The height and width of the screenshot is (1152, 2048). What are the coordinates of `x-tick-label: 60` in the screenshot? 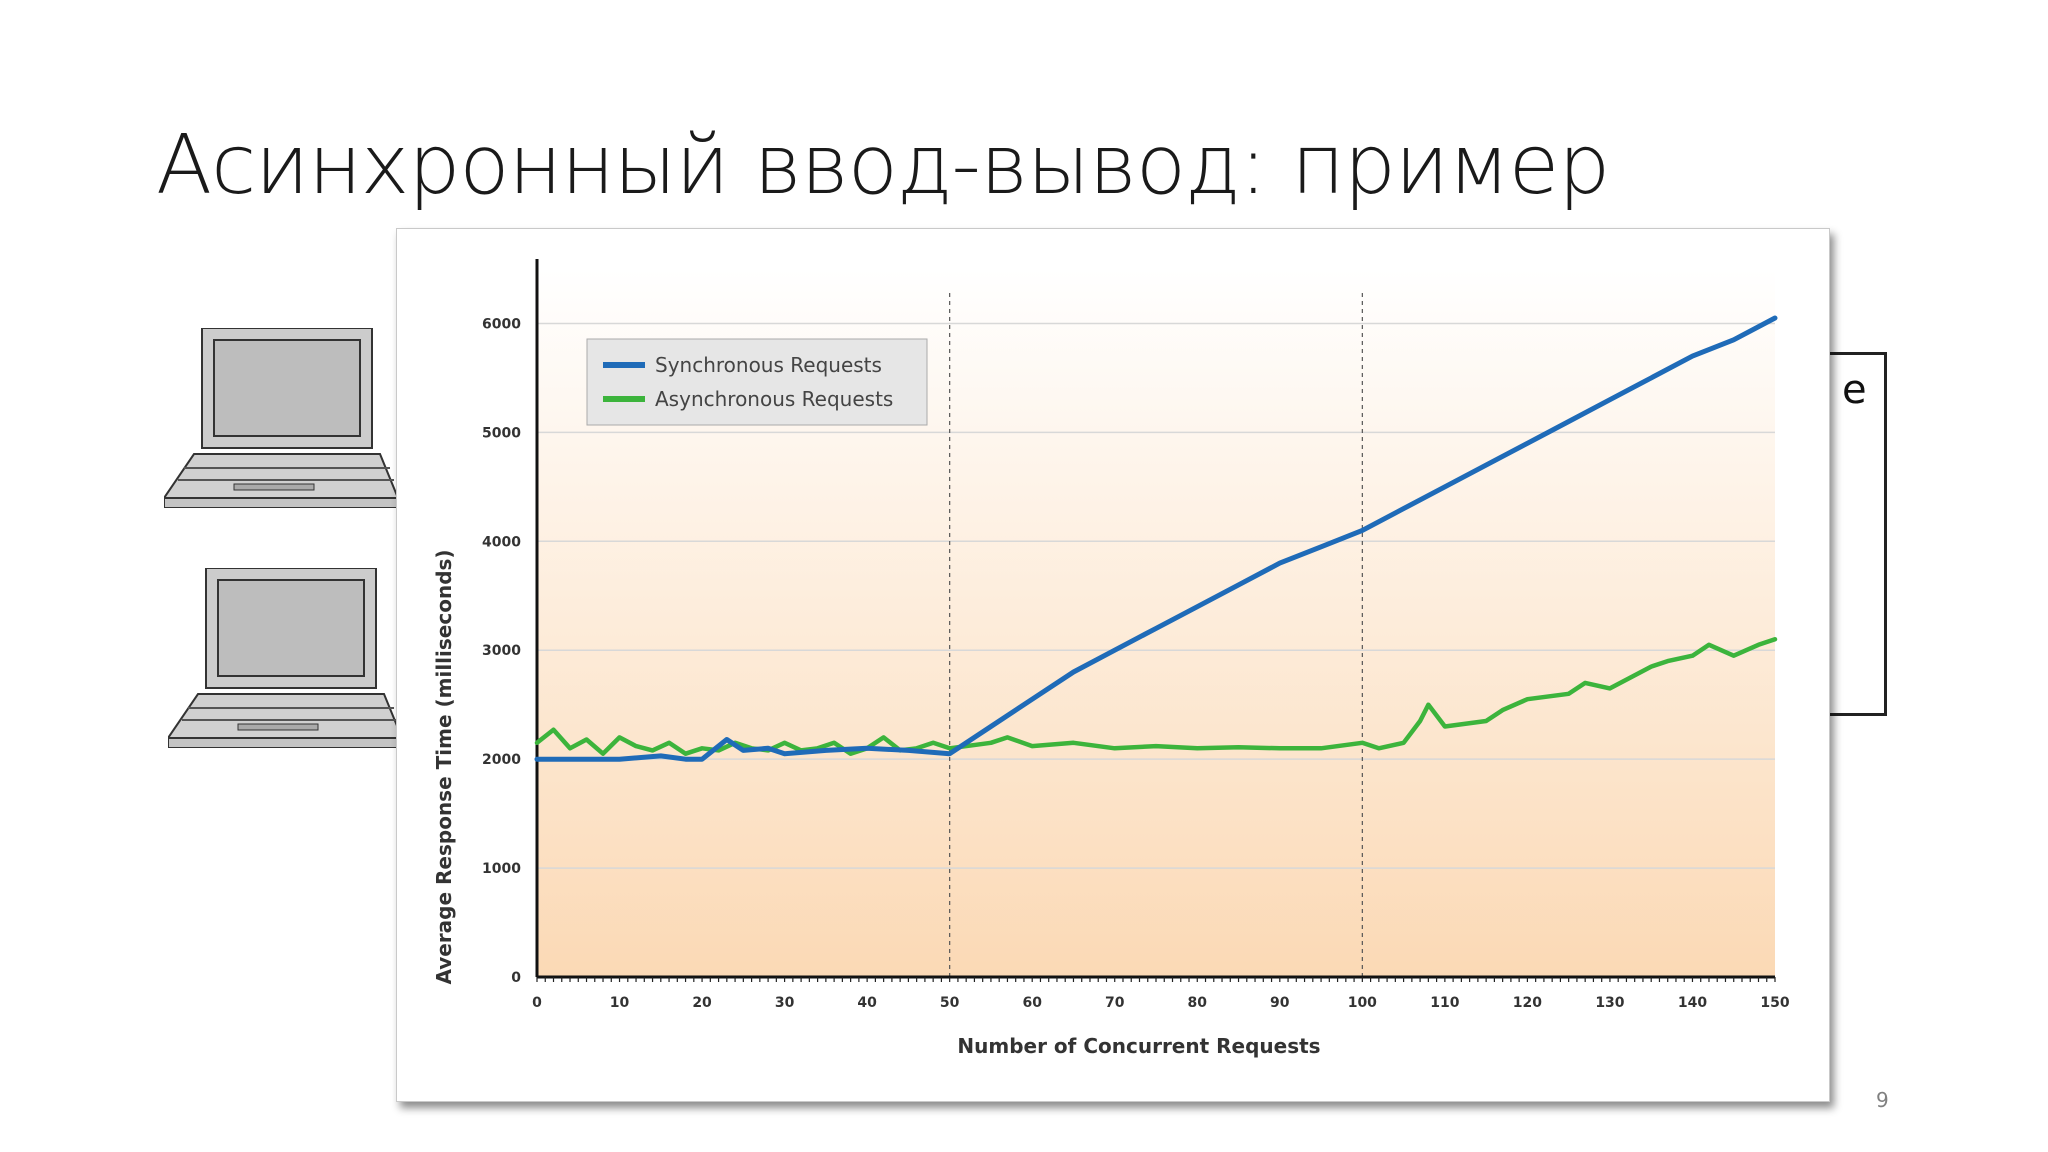 It's located at (1032, 1003).